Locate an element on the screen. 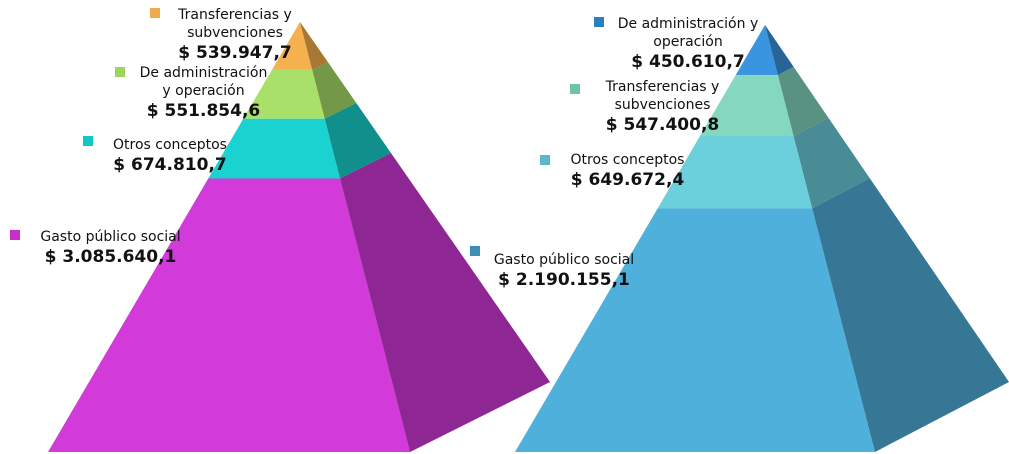 Image resolution: width=1009 pixels, height=454 pixels. segment-value: $ 551.854,6 is located at coordinates (203, 111).